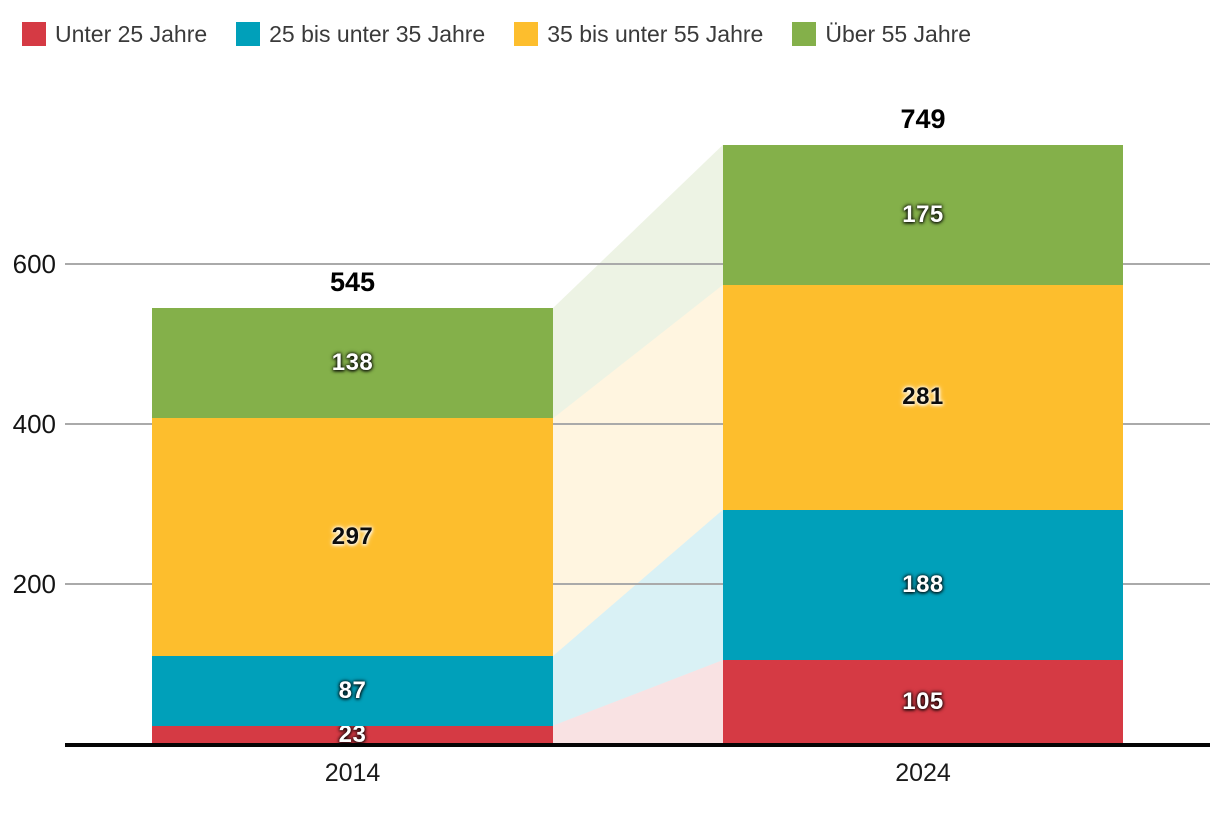 This screenshot has height=814, width=1220. I want to click on bar-segment-unter-25-jahre: 105, so click(923, 702).